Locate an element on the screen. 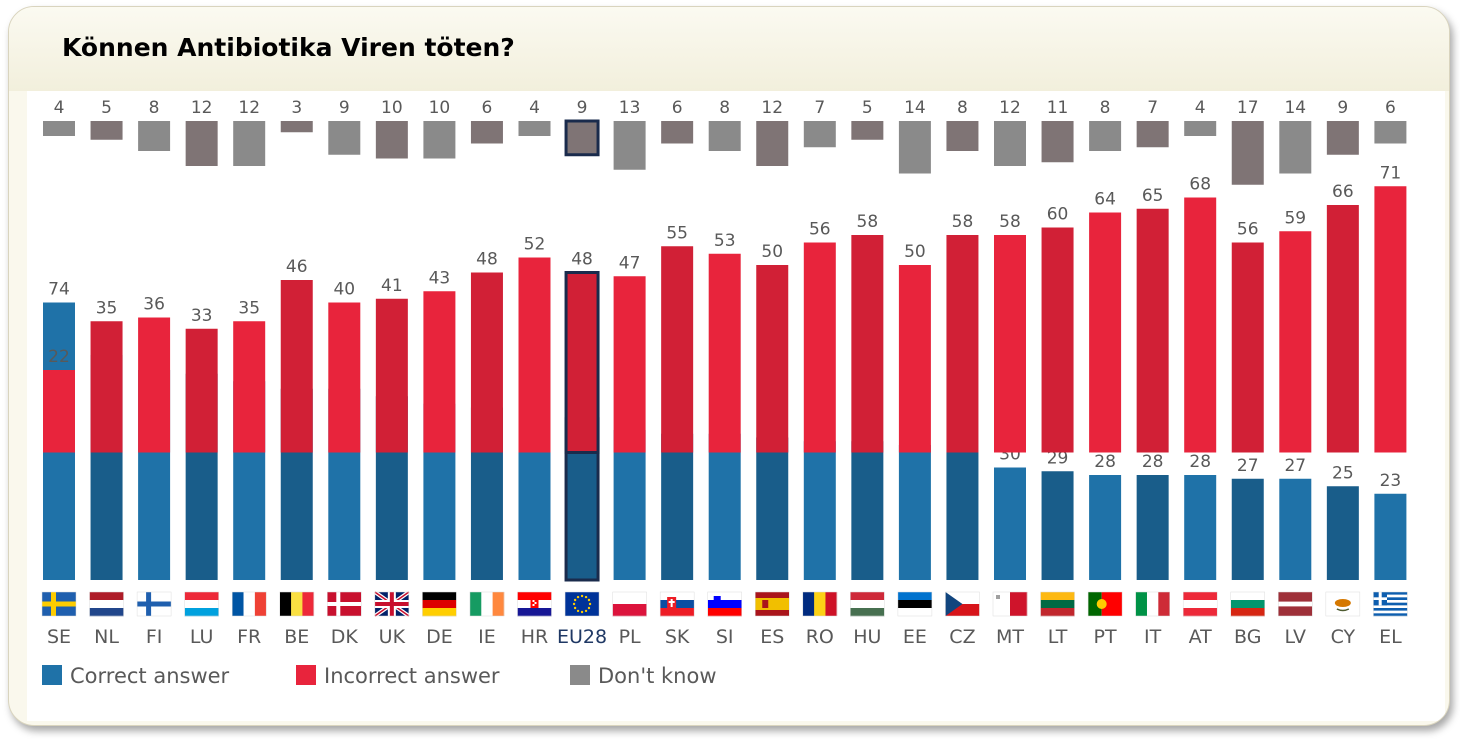 This screenshot has height=739, width=1460. label-correct-se: 74 is located at coordinates (59, 290).